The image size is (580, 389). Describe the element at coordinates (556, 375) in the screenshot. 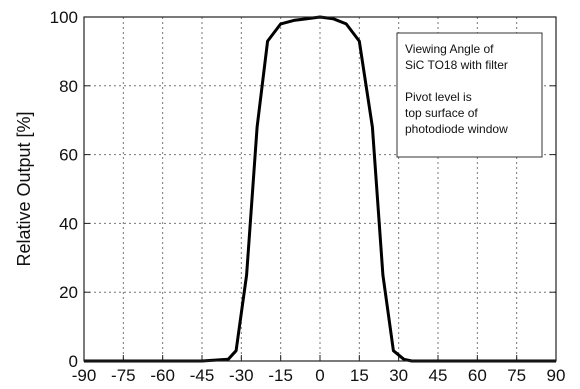

I see `x-tick-label: 90` at that location.